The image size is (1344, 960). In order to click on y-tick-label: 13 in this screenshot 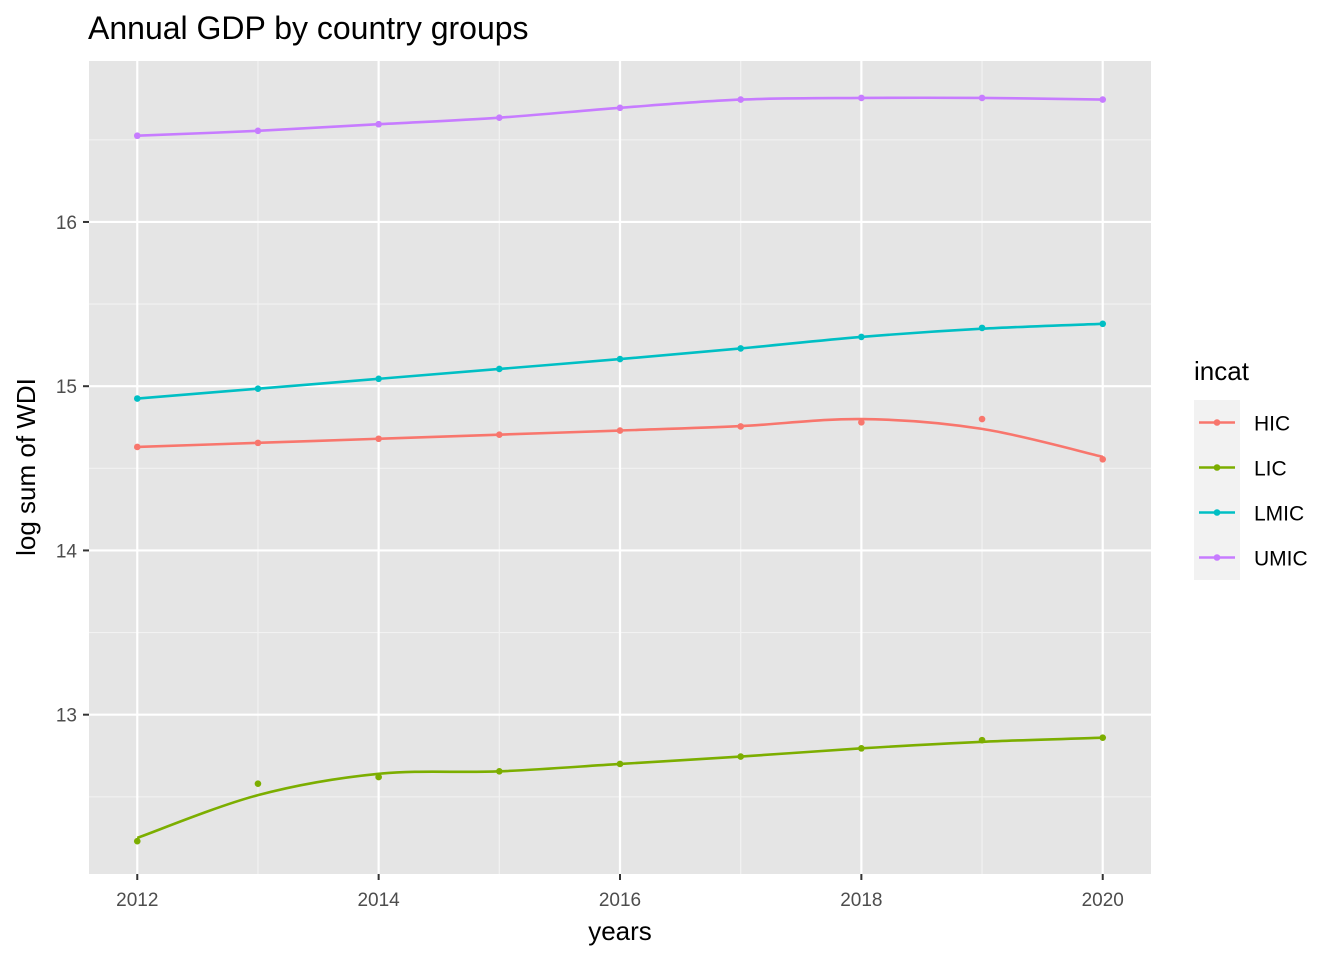, I will do `click(66, 716)`.